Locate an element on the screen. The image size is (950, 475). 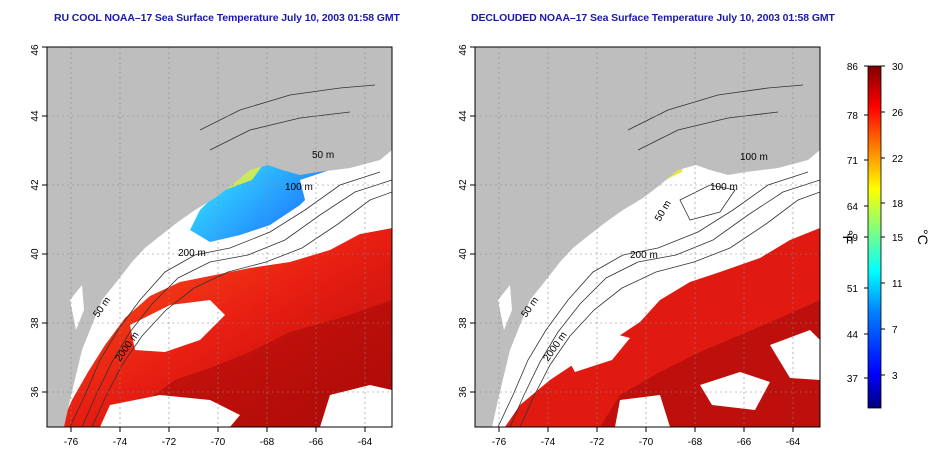
colorbar-f-tick: 59 is located at coordinates (853, 238).